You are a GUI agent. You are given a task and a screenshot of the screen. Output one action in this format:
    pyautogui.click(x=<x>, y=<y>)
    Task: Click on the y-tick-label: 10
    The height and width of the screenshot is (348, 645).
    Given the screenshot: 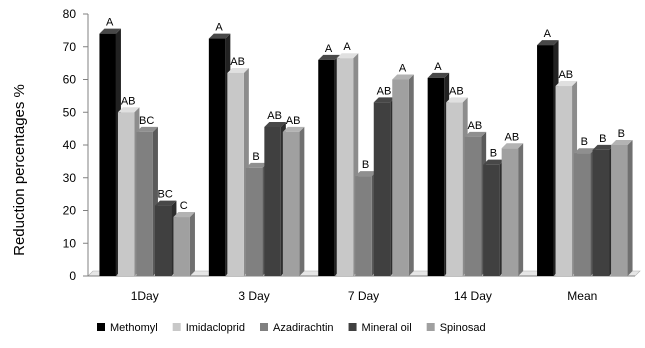 What is the action you would take?
    pyautogui.click(x=70, y=243)
    